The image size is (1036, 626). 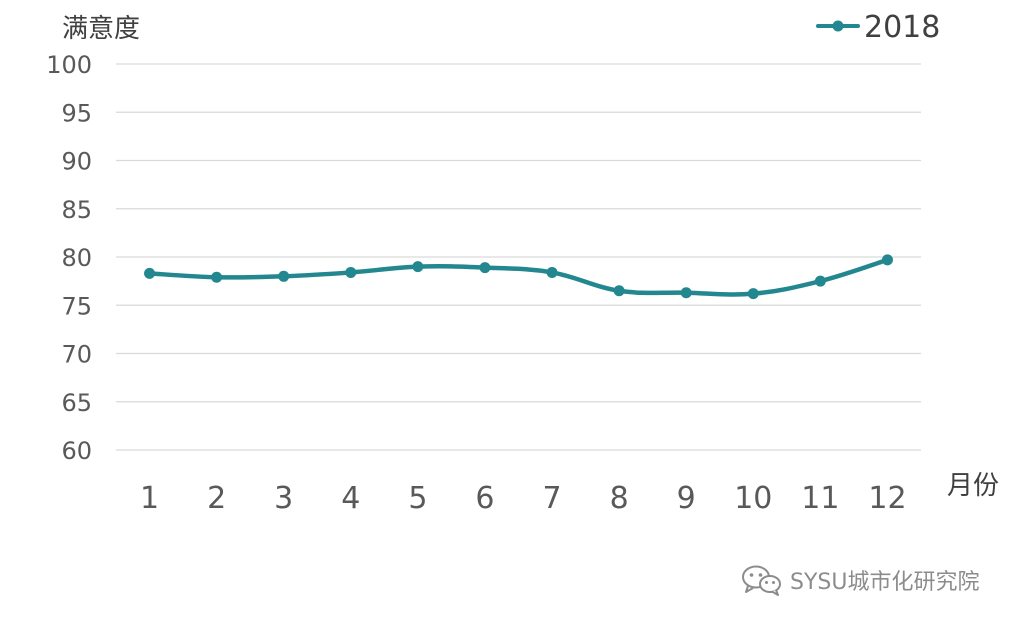 What do you see at coordinates (76, 403) in the screenshot?
I see `y-tick-label-65: 65` at bounding box center [76, 403].